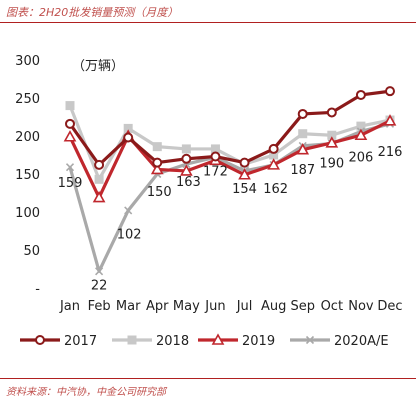  What do you see at coordinates (332, 306) in the screenshot?
I see `x-tick-label: Oct` at bounding box center [332, 306].